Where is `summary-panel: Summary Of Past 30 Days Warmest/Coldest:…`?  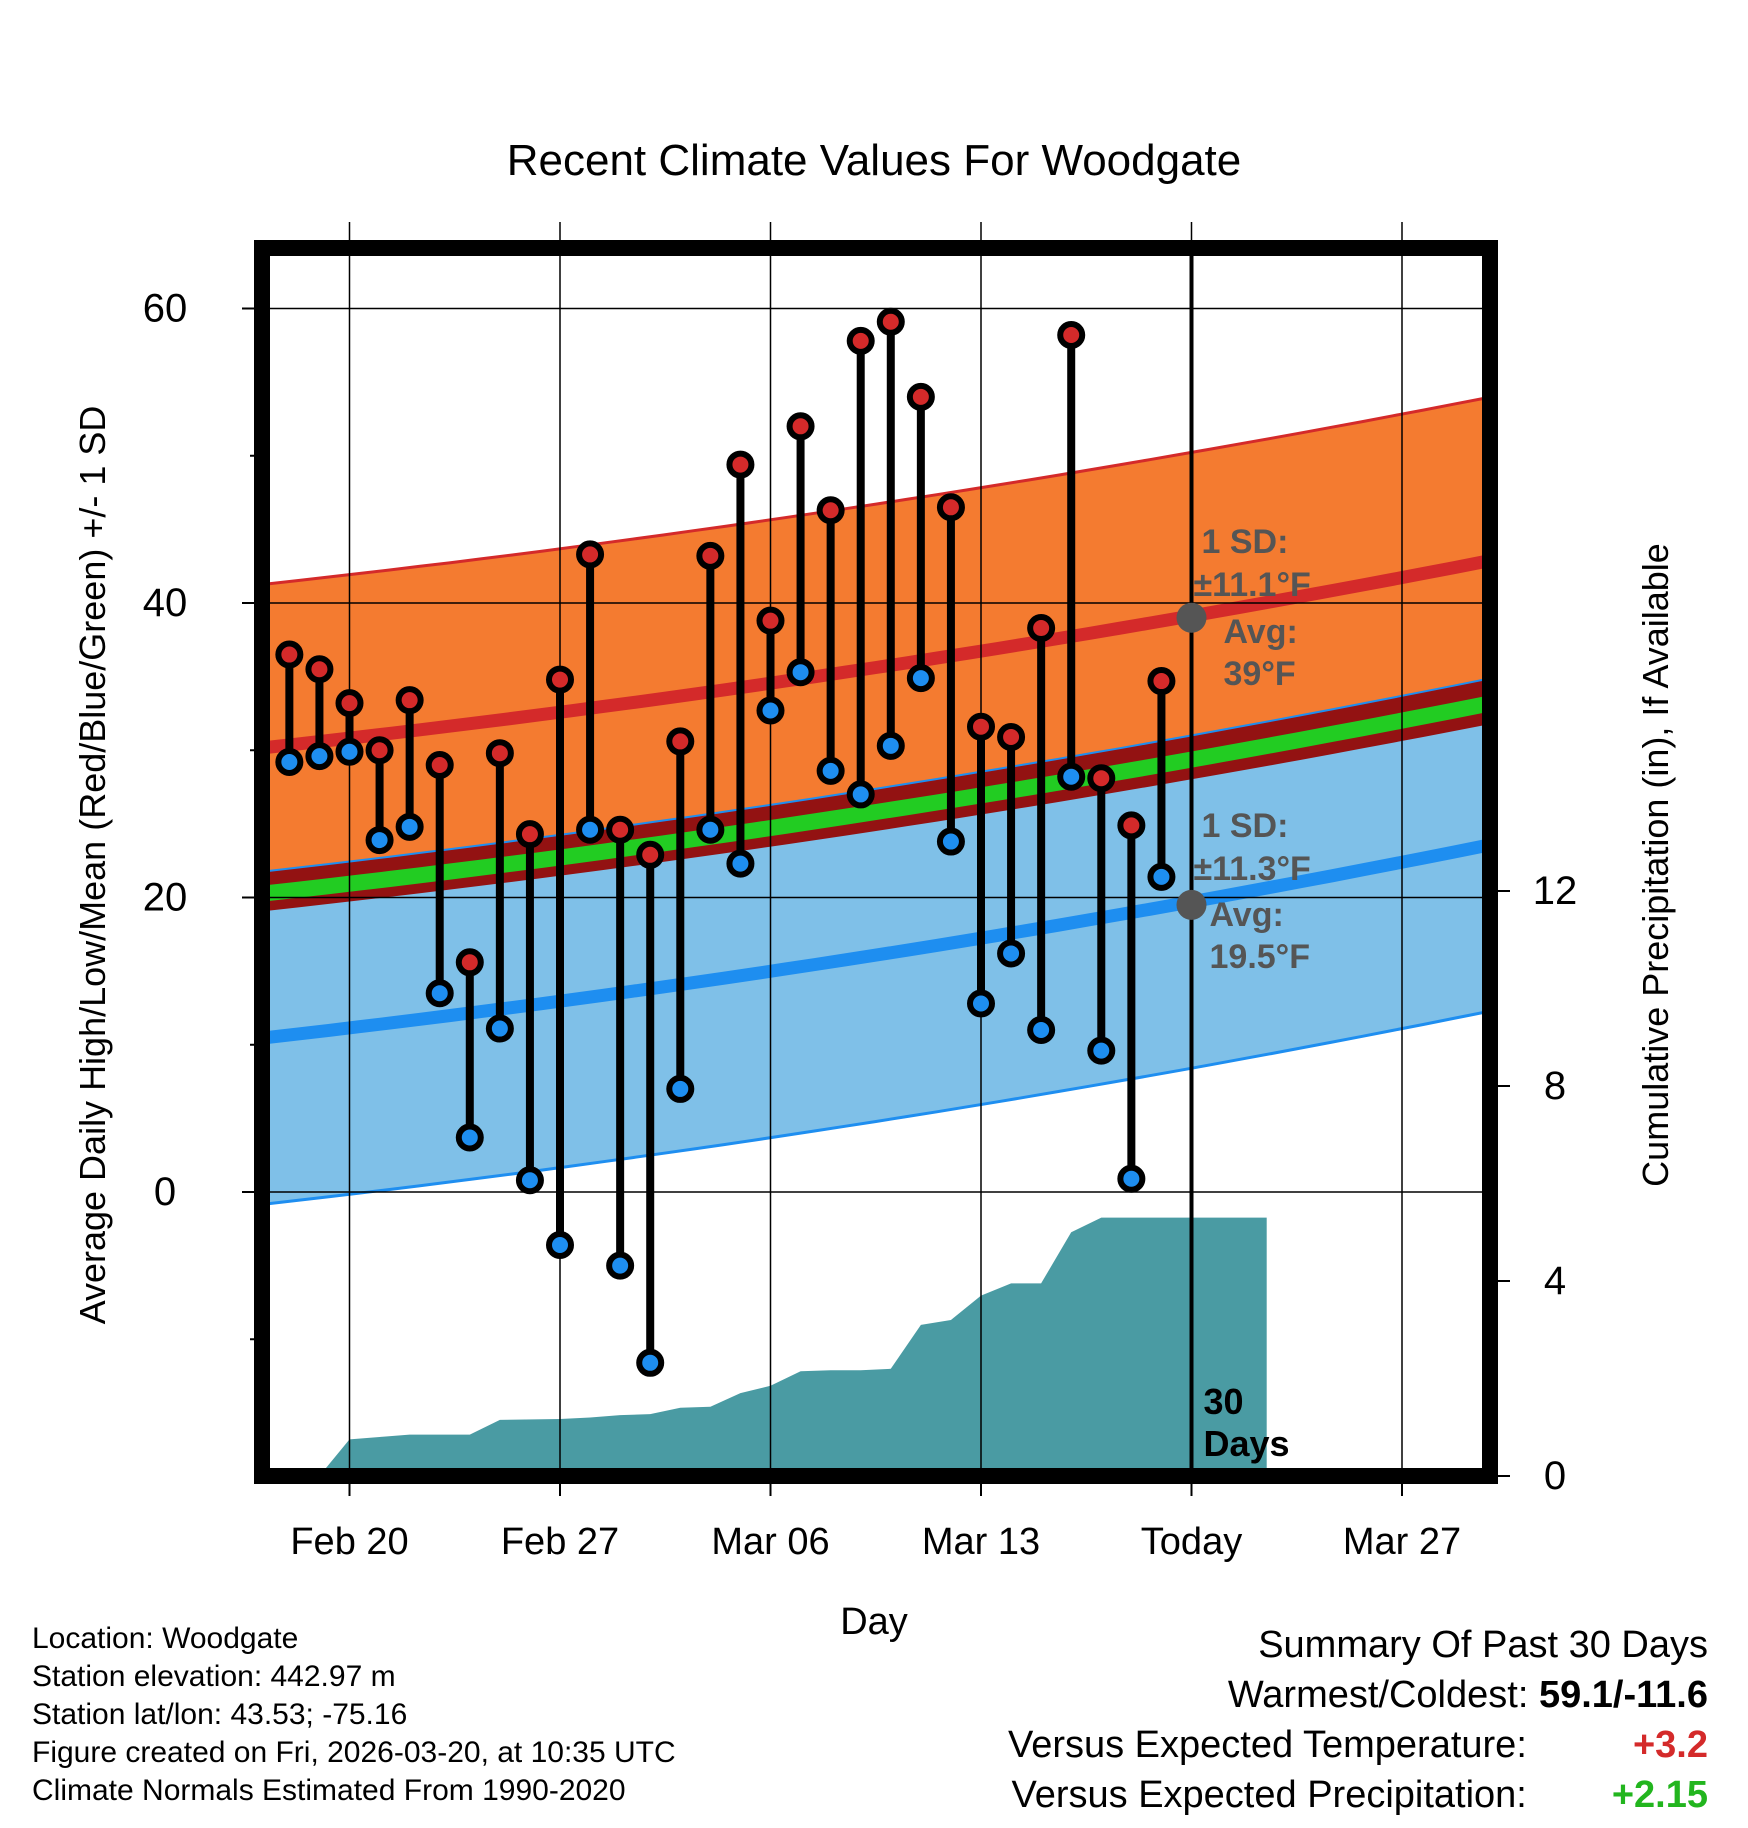
summary-panel: Summary Of Past 30 Days Warmest/Coldest:… is located at coordinates (1258, 1720).